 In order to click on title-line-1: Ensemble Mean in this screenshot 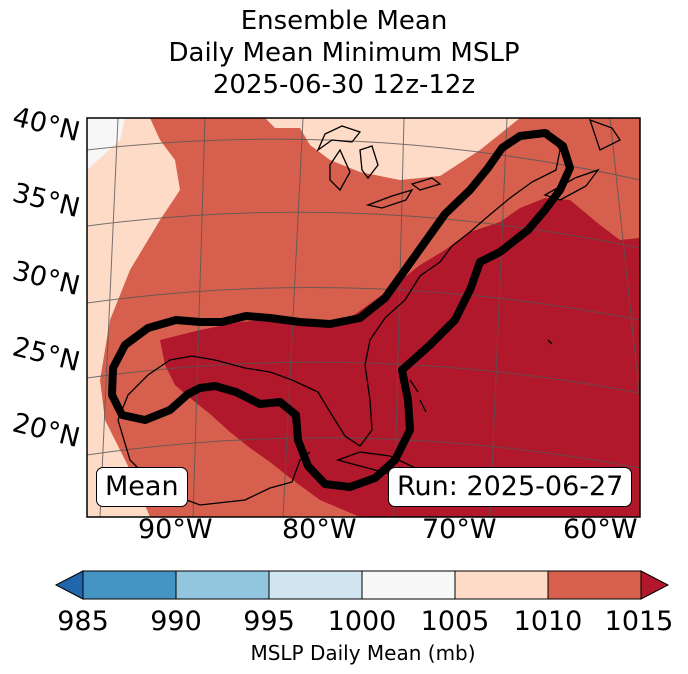, I will do `click(344, 21)`.